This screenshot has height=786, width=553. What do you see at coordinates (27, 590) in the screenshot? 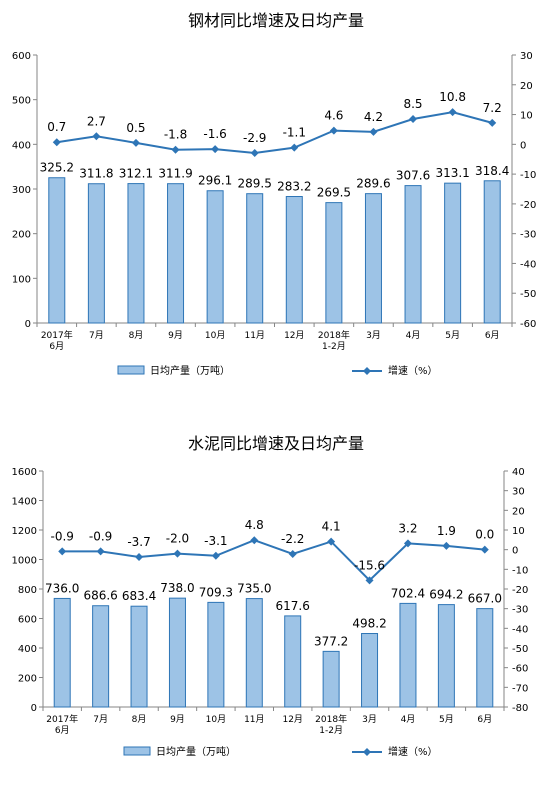
I see `cement-left-tick-label: 800` at bounding box center [27, 590].